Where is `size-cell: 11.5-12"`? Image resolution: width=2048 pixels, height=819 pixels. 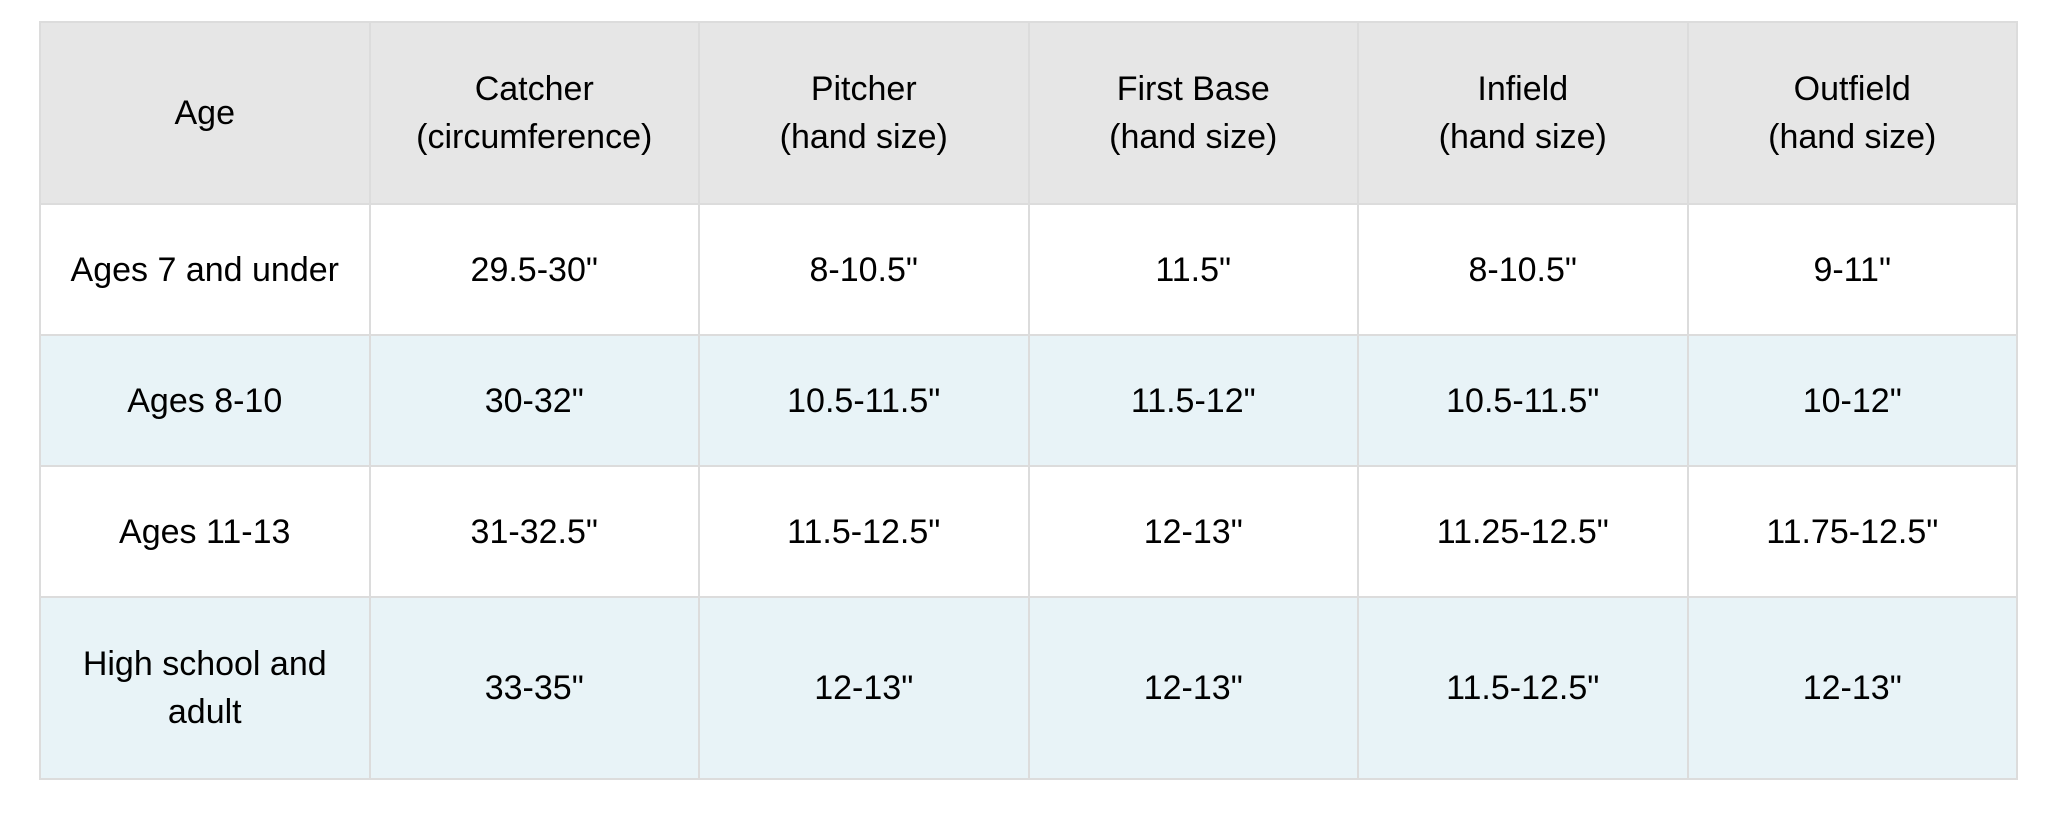 size-cell: 11.5-12" is located at coordinates (1193, 400).